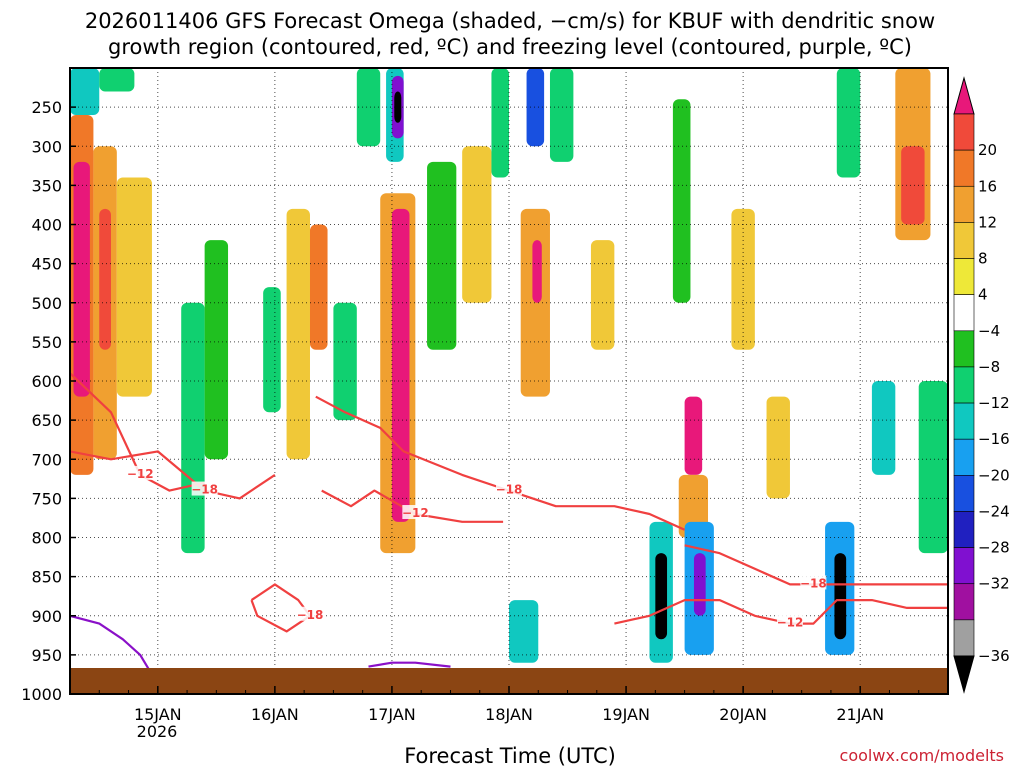  Describe the element at coordinates (987, 222) in the screenshot. I see `colorbar-label-2: 12` at that location.